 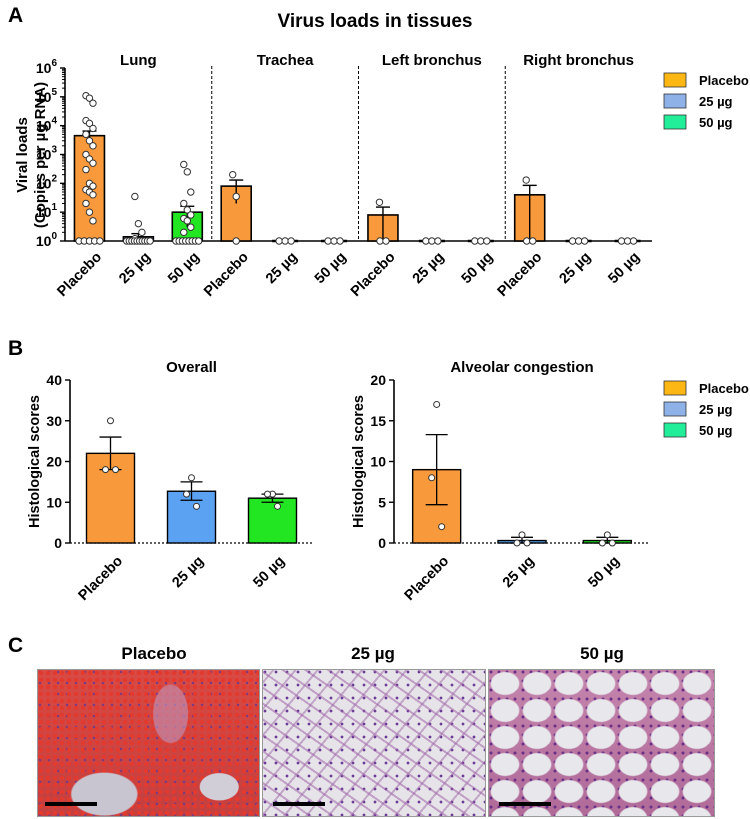 What do you see at coordinates (47, 67) in the screenshot?
I see `y-tick-label: 10⁶` at bounding box center [47, 67].